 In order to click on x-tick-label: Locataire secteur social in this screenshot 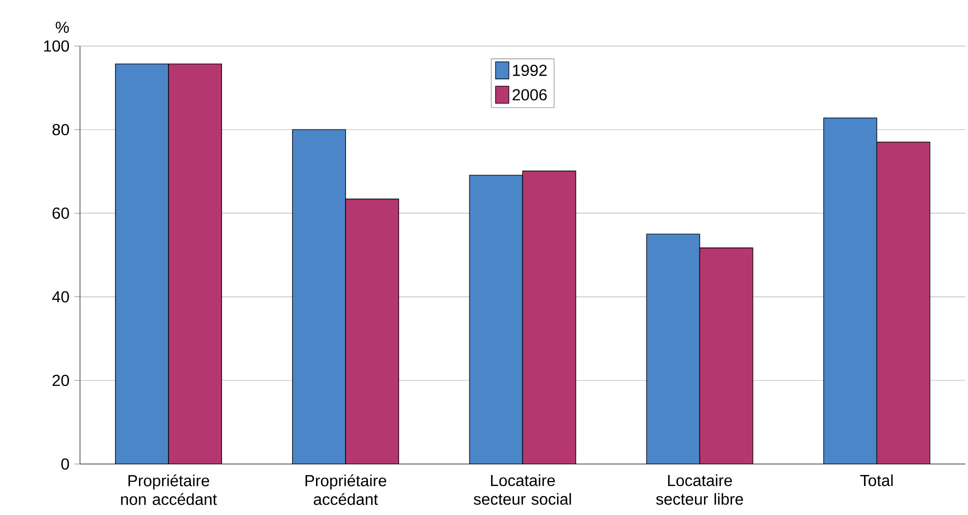, I will do `click(522, 489)`.